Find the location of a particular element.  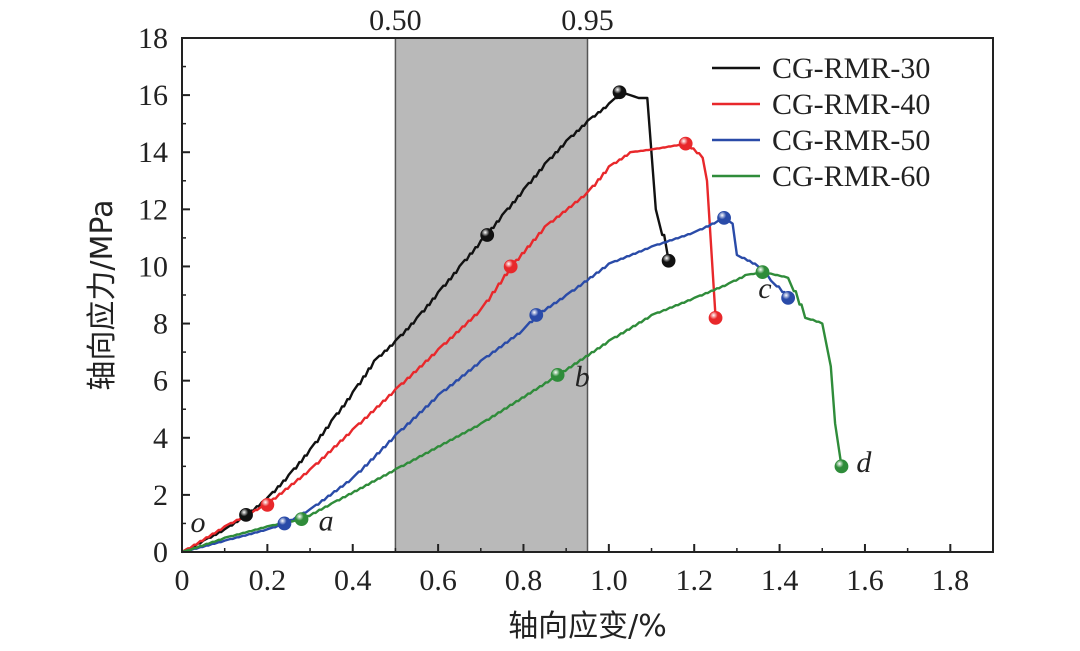

x-tick-label: 1.2 is located at coordinates (694, 580).